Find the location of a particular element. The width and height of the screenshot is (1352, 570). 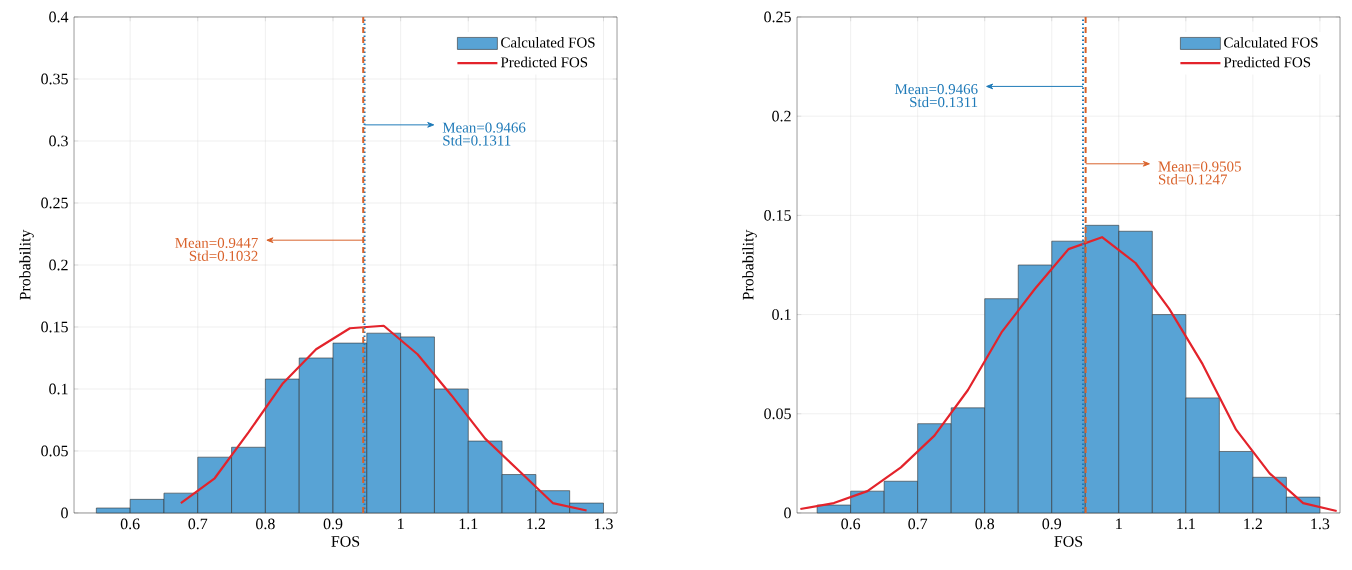

y-tick-label: 0.35 is located at coordinates (54, 79).